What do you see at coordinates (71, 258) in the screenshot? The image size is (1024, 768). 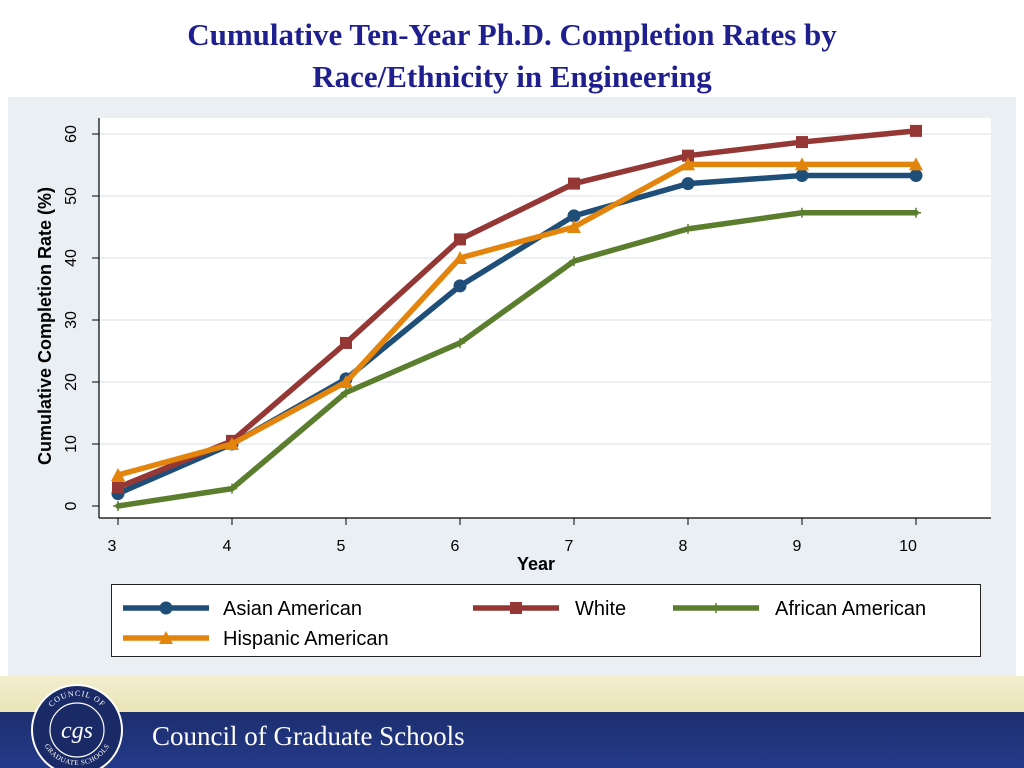 I see `y-tick-label-40: 40` at bounding box center [71, 258].